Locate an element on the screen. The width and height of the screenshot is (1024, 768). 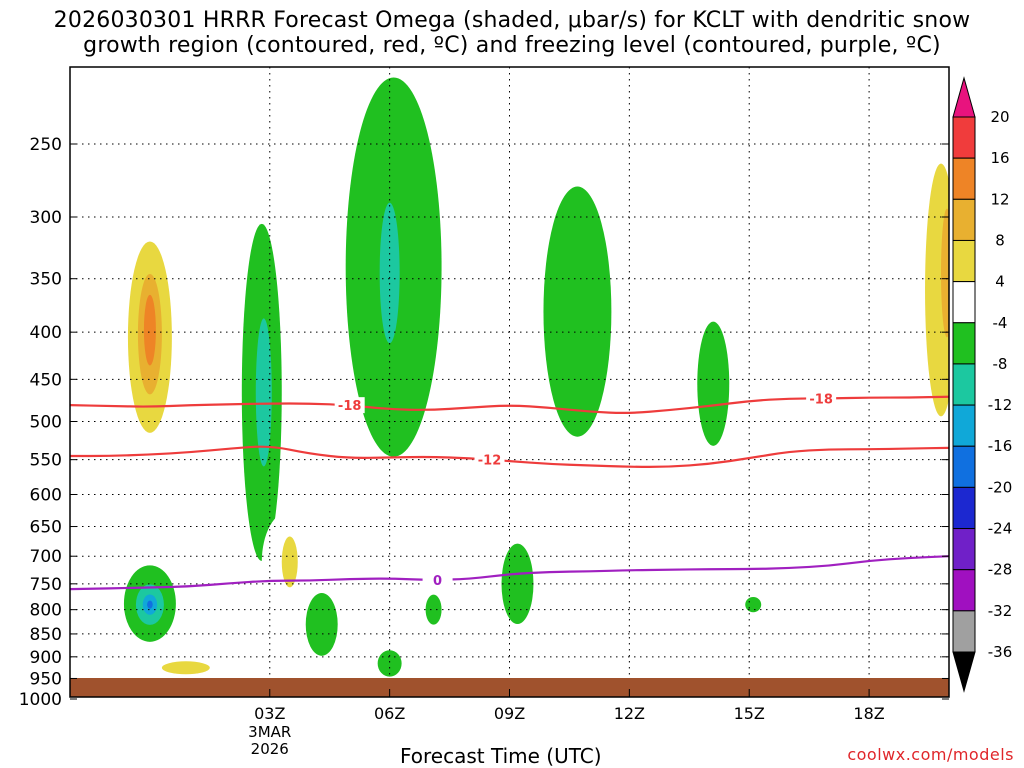
colorbar-label--36: -36 is located at coordinates (1000, 652).